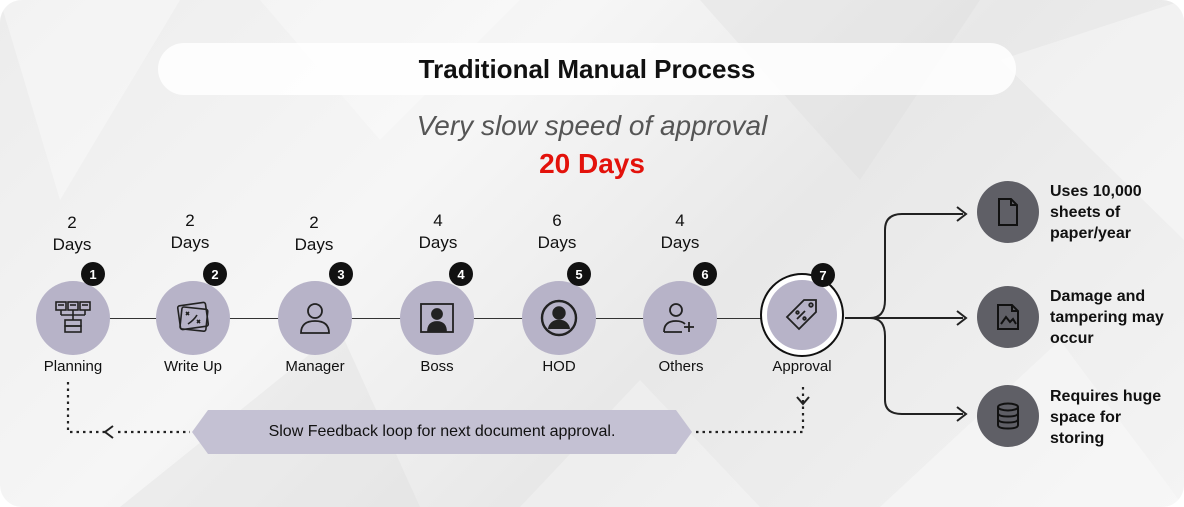  Describe the element at coordinates (557, 220) in the screenshot. I see `step-5-days-value: 6` at that location.